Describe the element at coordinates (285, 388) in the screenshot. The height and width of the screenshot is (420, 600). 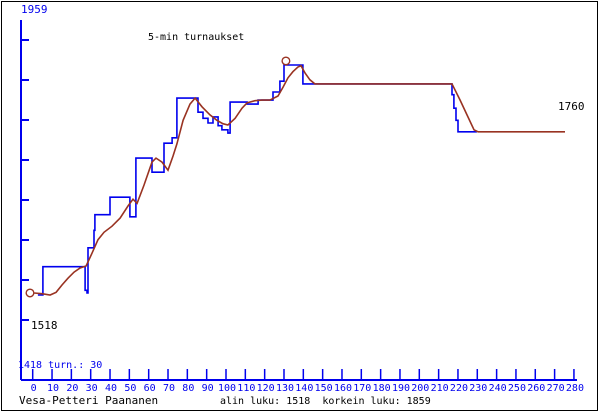
I see `x-tick-label: 130` at that location.